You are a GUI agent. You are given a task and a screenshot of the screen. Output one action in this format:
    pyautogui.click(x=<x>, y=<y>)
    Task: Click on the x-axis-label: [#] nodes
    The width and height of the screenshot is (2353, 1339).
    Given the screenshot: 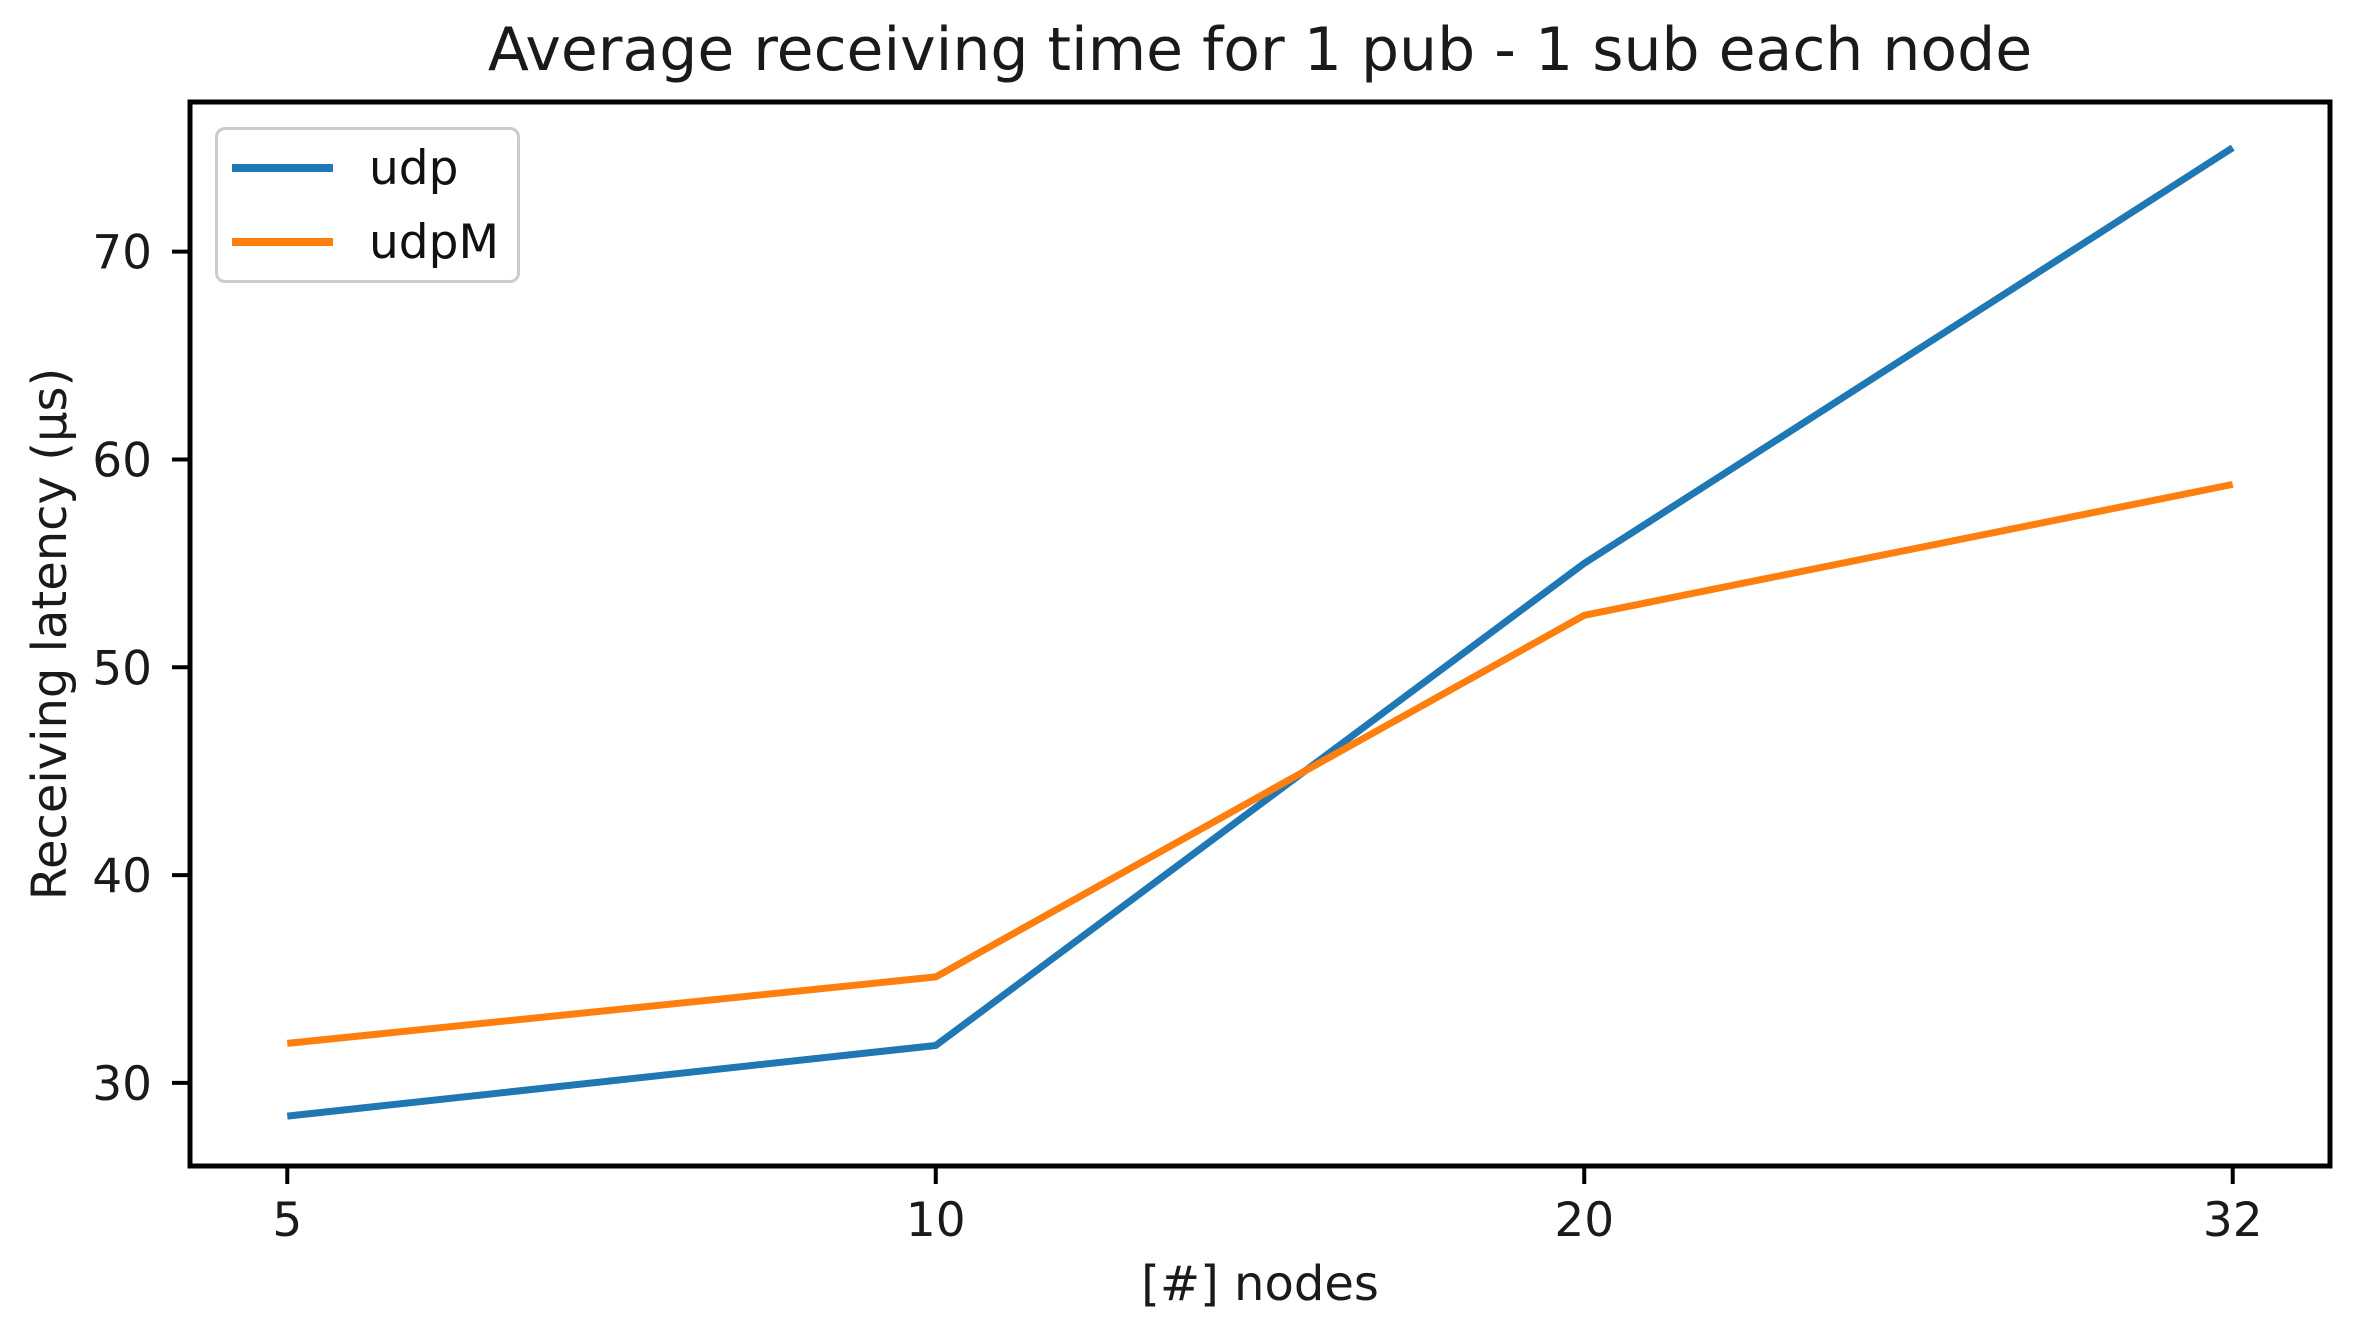 What is the action you would take?
    pyautogui.click(x=1260, y=1284)
    